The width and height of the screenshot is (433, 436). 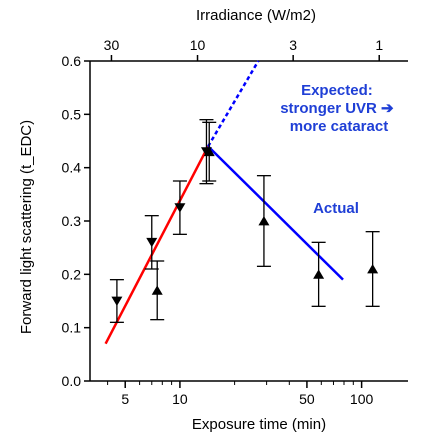 I want to click on top-tick-label: 30, so click(x=112, y=45).